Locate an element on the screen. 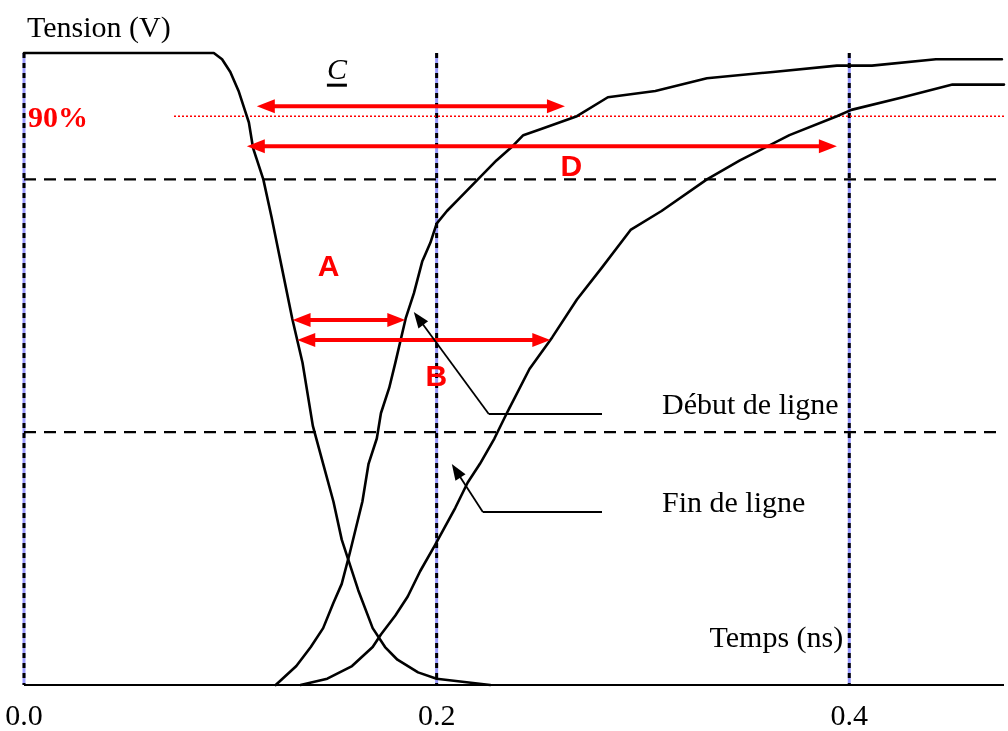 This screenshot has width=1008, height=731. y-axis-title: Tension (V) is located at coordinates (99, 27).